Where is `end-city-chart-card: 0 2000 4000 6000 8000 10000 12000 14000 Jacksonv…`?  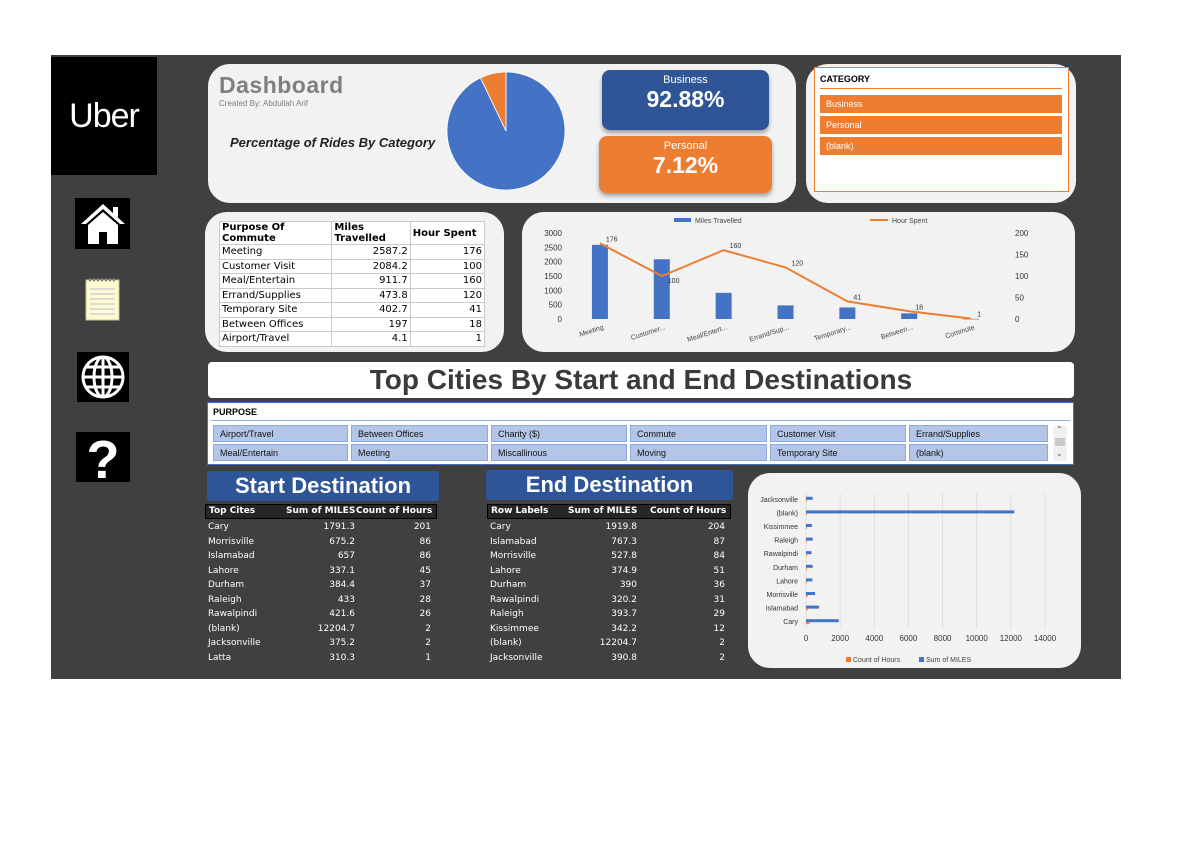
end-city-chart-card: 0 2000 4000 6000 8000 10000 12000 14000 Jacksonv… is located at coordinates (914, 570).